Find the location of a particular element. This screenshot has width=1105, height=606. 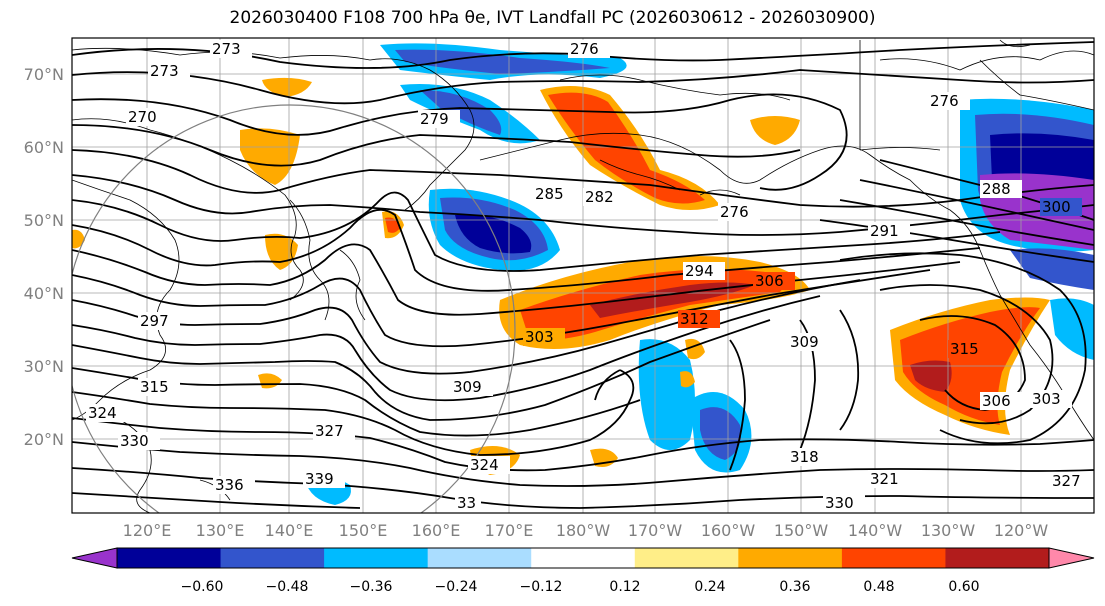

lon-label-160e: 160°E is located at coordinates (436, 530).